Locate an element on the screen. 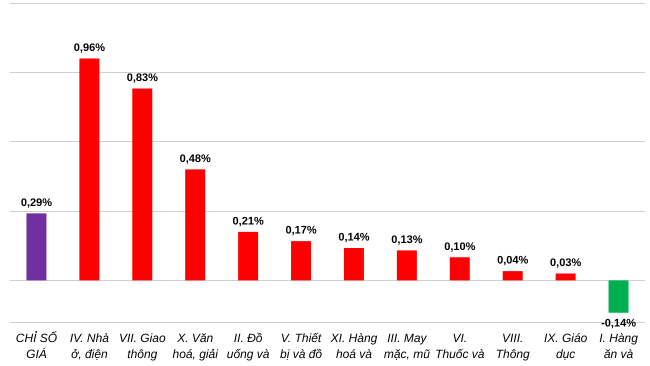  data-label: -0,14% is located at coordinates (618, 323).